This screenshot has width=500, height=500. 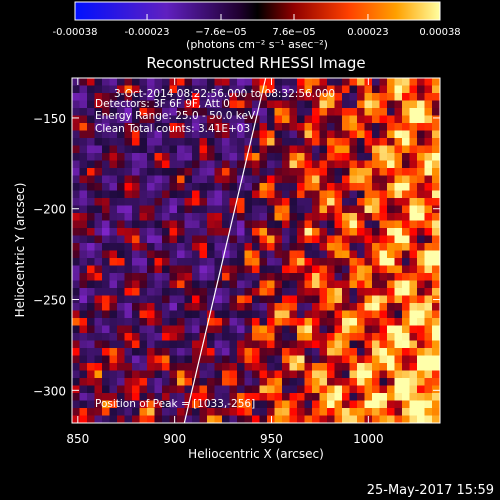 I want to click on colorbar-tick-label: 7.6e−05, so click(x=293, y=32).